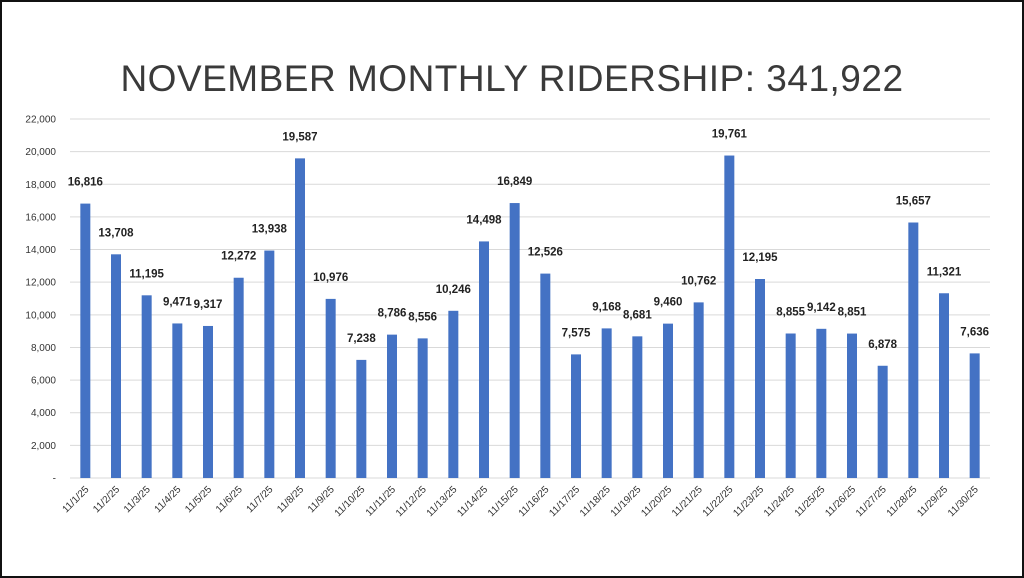  I want to click on data-label: 9,471, so click(177, 302).